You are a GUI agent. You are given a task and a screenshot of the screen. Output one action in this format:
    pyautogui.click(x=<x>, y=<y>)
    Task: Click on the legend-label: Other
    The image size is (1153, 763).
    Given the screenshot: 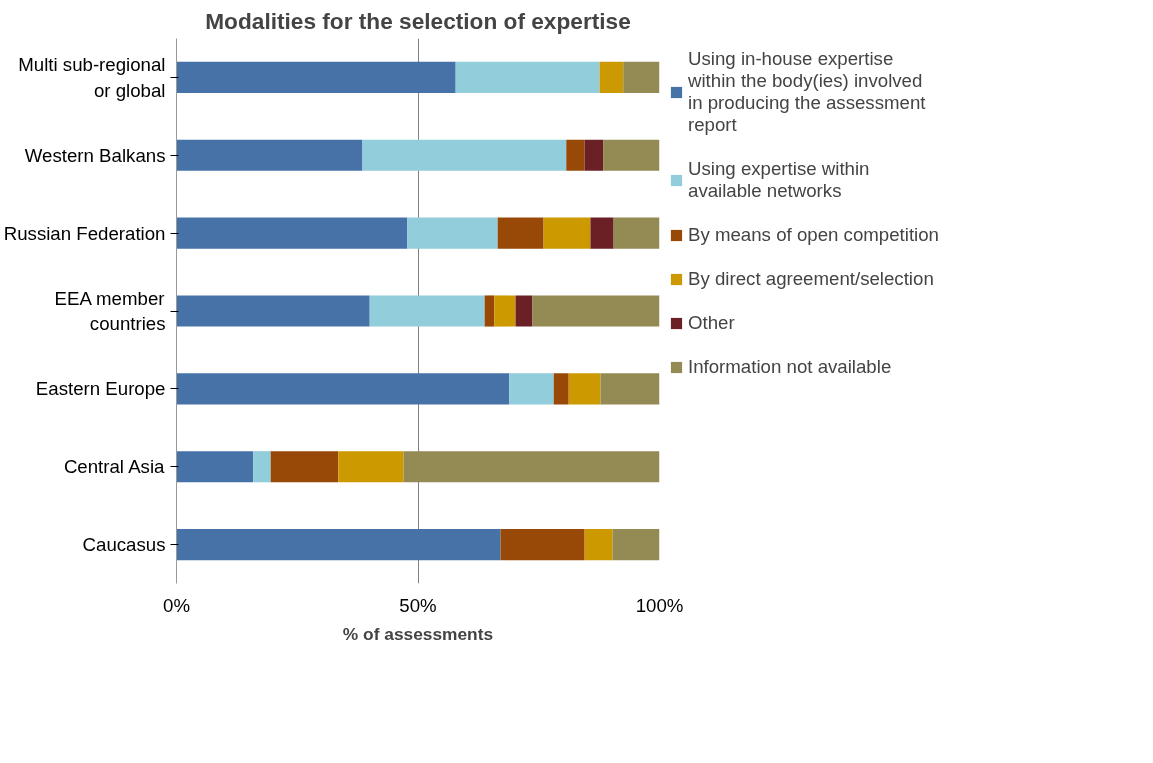 What is the action you would take?
    pyautogui.click(x=711, y=323)
    